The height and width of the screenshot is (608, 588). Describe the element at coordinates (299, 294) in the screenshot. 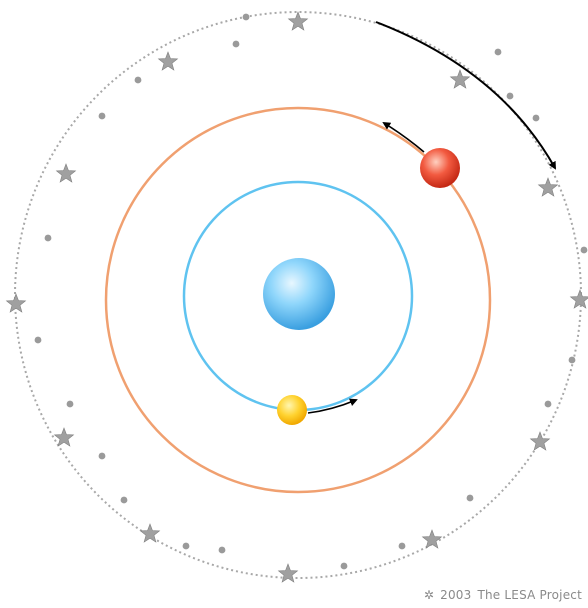

I see `central-body-icon` at that location.